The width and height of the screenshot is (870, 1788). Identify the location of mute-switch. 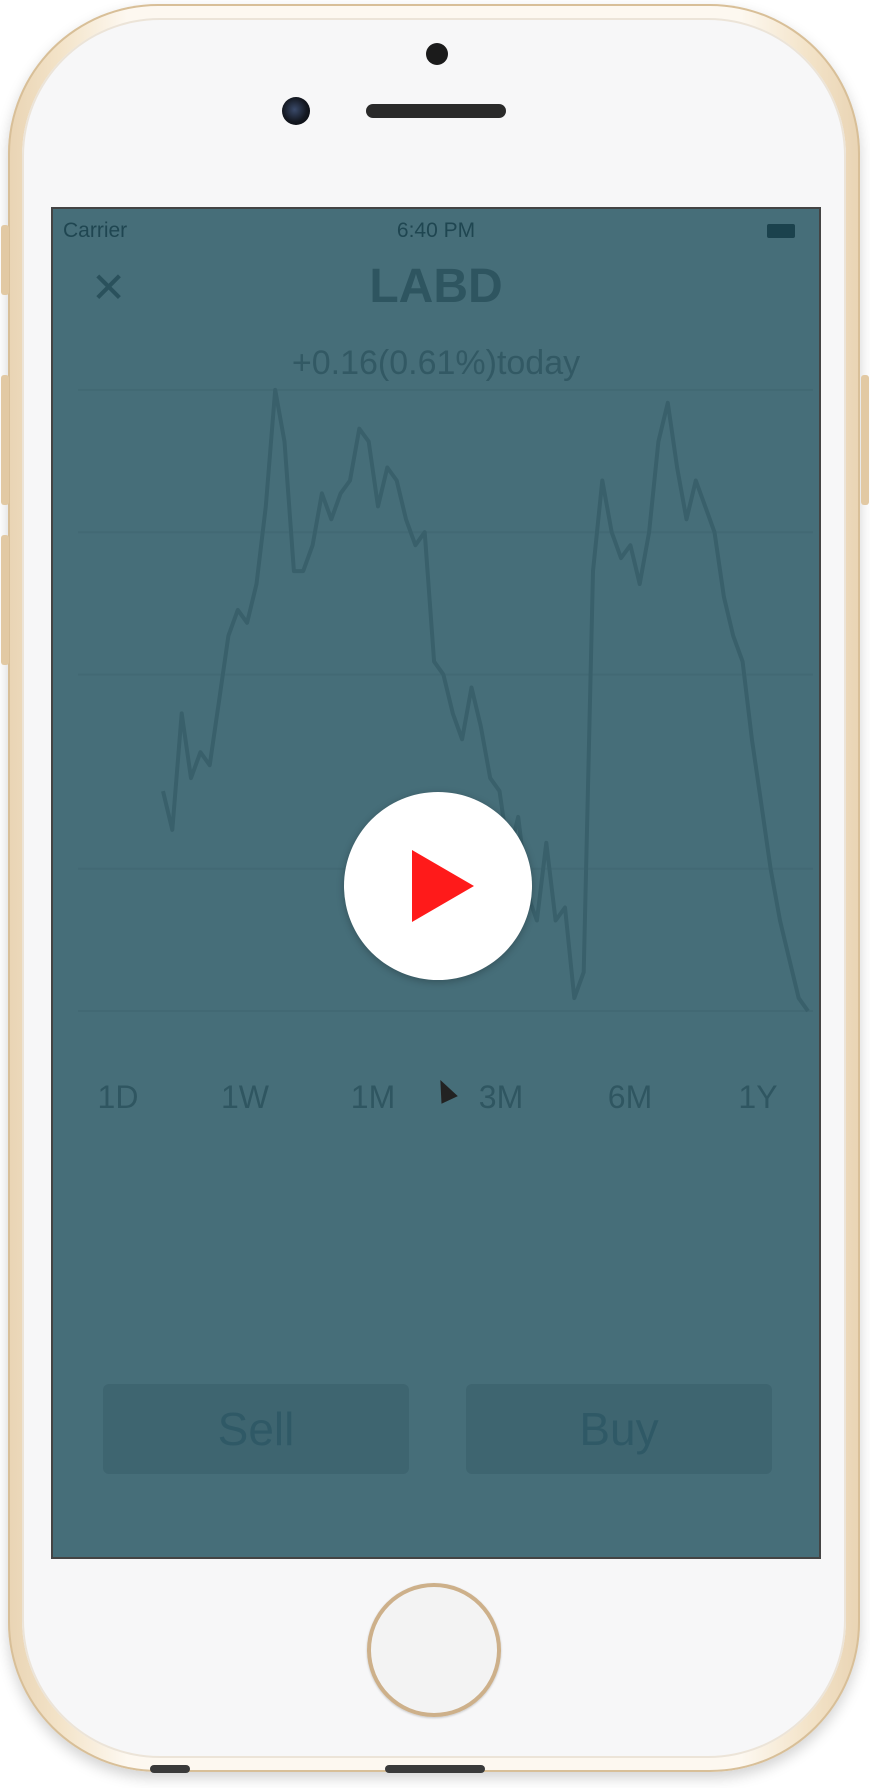
(5, 260).